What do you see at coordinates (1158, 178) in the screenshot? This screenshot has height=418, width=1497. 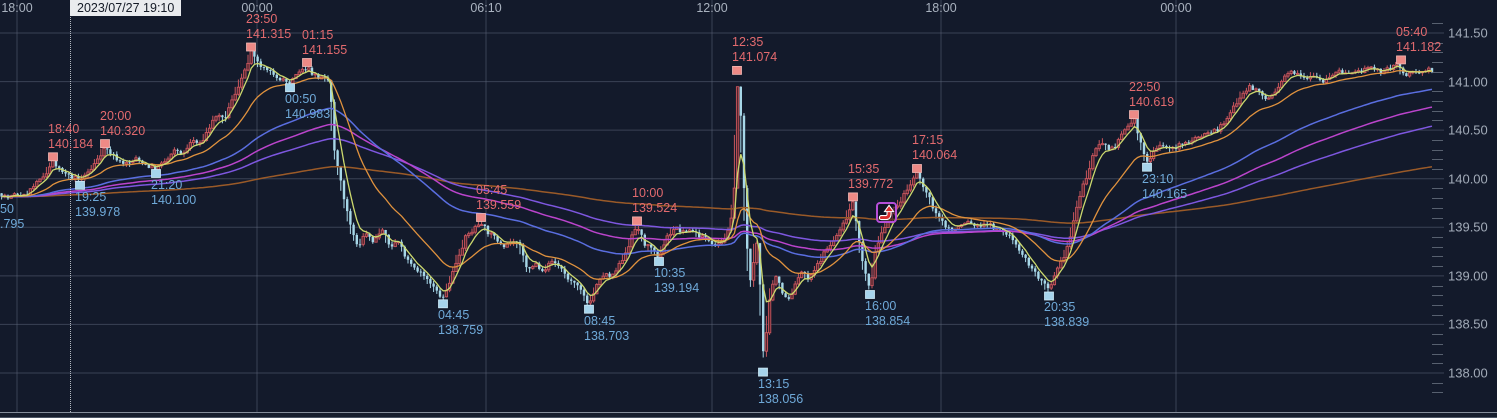 I see `annotation-time: 23:10` at bounding box center [1158, 178].